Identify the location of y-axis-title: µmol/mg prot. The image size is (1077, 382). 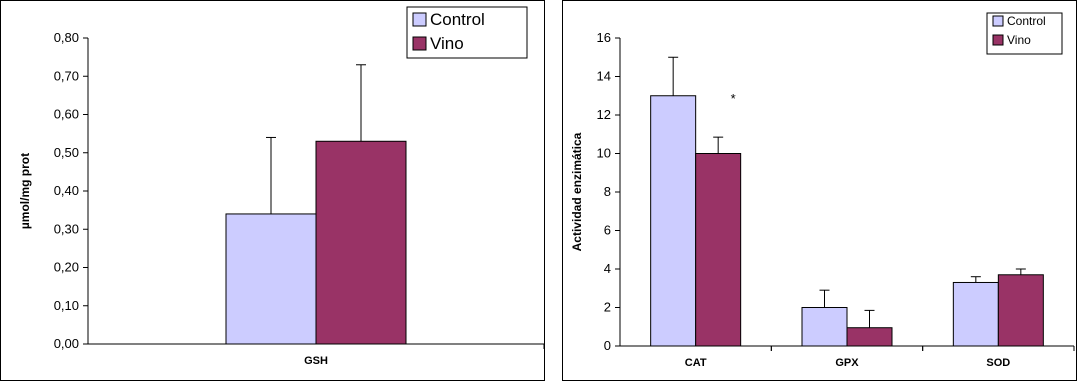
(25, 191).